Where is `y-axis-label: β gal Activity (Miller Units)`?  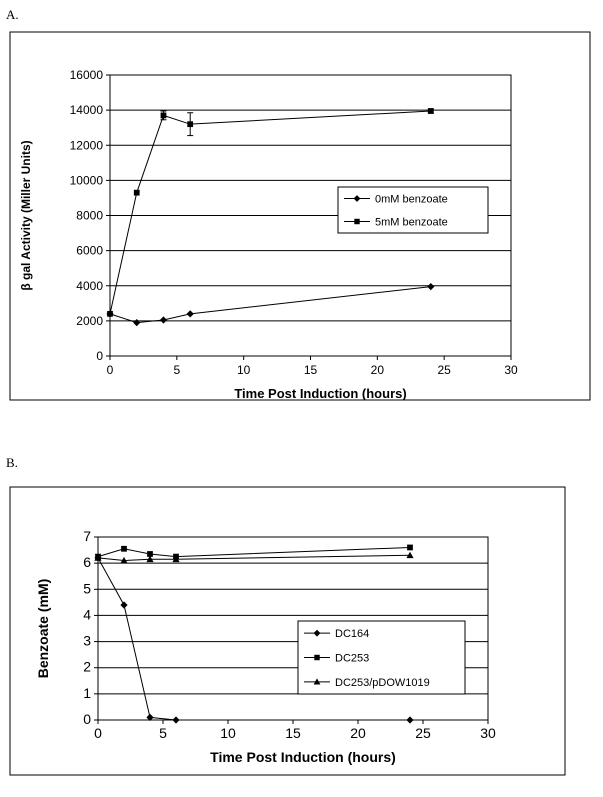 y-axis-label: β gal Activity (Miller Units) is located at coordinates (26, 215).